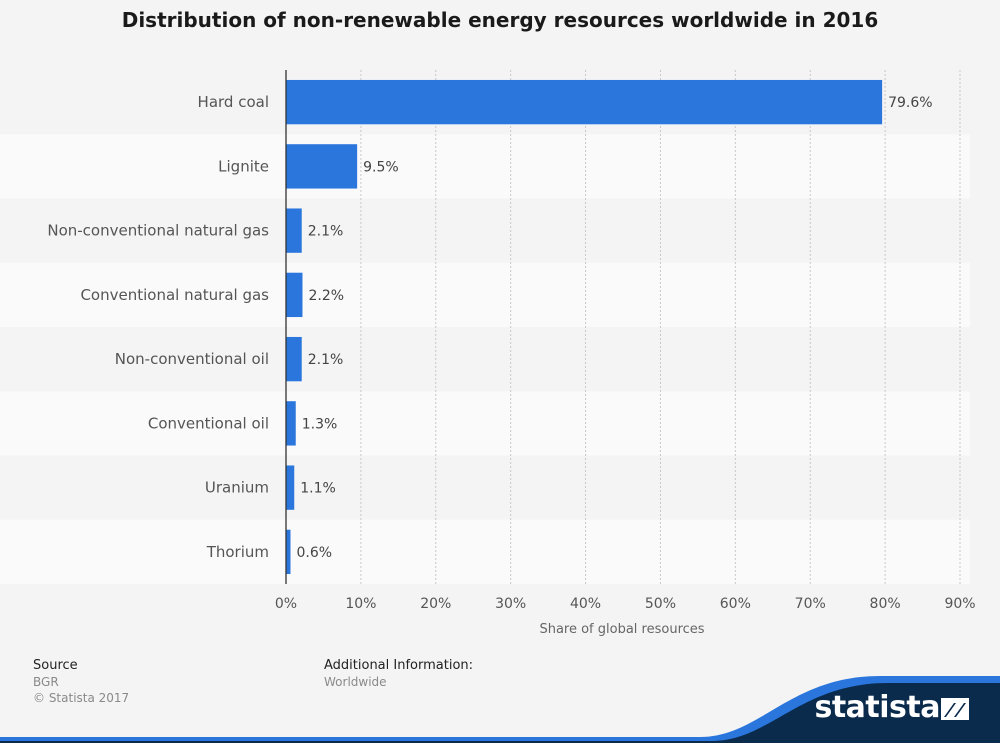 The image size is (1000, 743). What do you see at coordinates (625, 604) in the screenshot?
I see `tick-labels: 0% 10% 20% 30% 40% 50% 60% 70% 80% 90%` at bounding box center [625, 604].